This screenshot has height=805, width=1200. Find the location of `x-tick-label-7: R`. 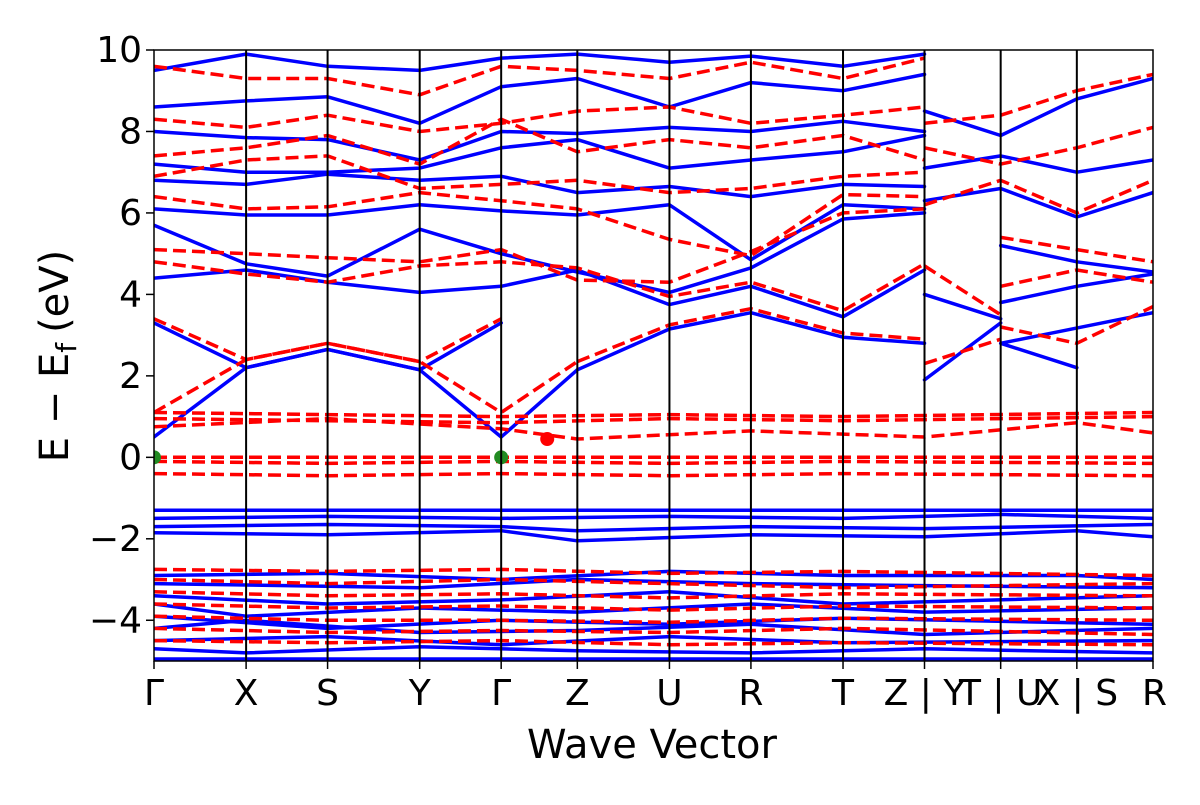

x-tick-label-7: R is located at coordinates (750, 693).